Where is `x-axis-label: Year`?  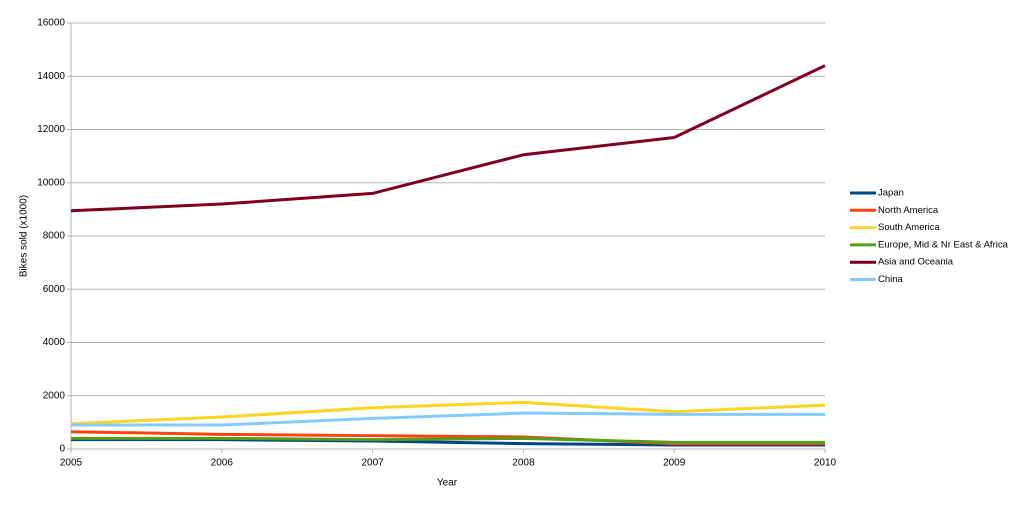 x-axis-label: Year is located at coordinates (447, 483).